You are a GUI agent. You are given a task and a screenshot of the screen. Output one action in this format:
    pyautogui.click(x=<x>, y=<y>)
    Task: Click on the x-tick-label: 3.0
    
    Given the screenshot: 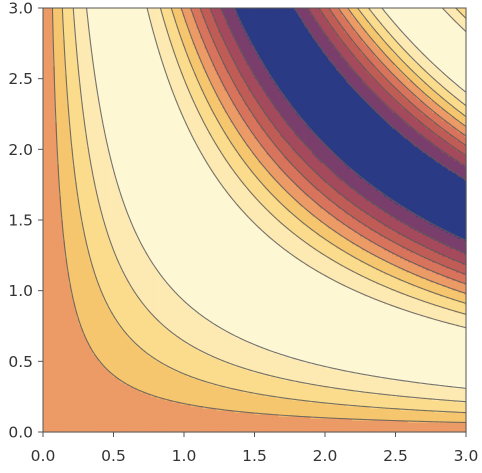 What is the action you would take?
    pyautogui.click(x=466, y=456)
    